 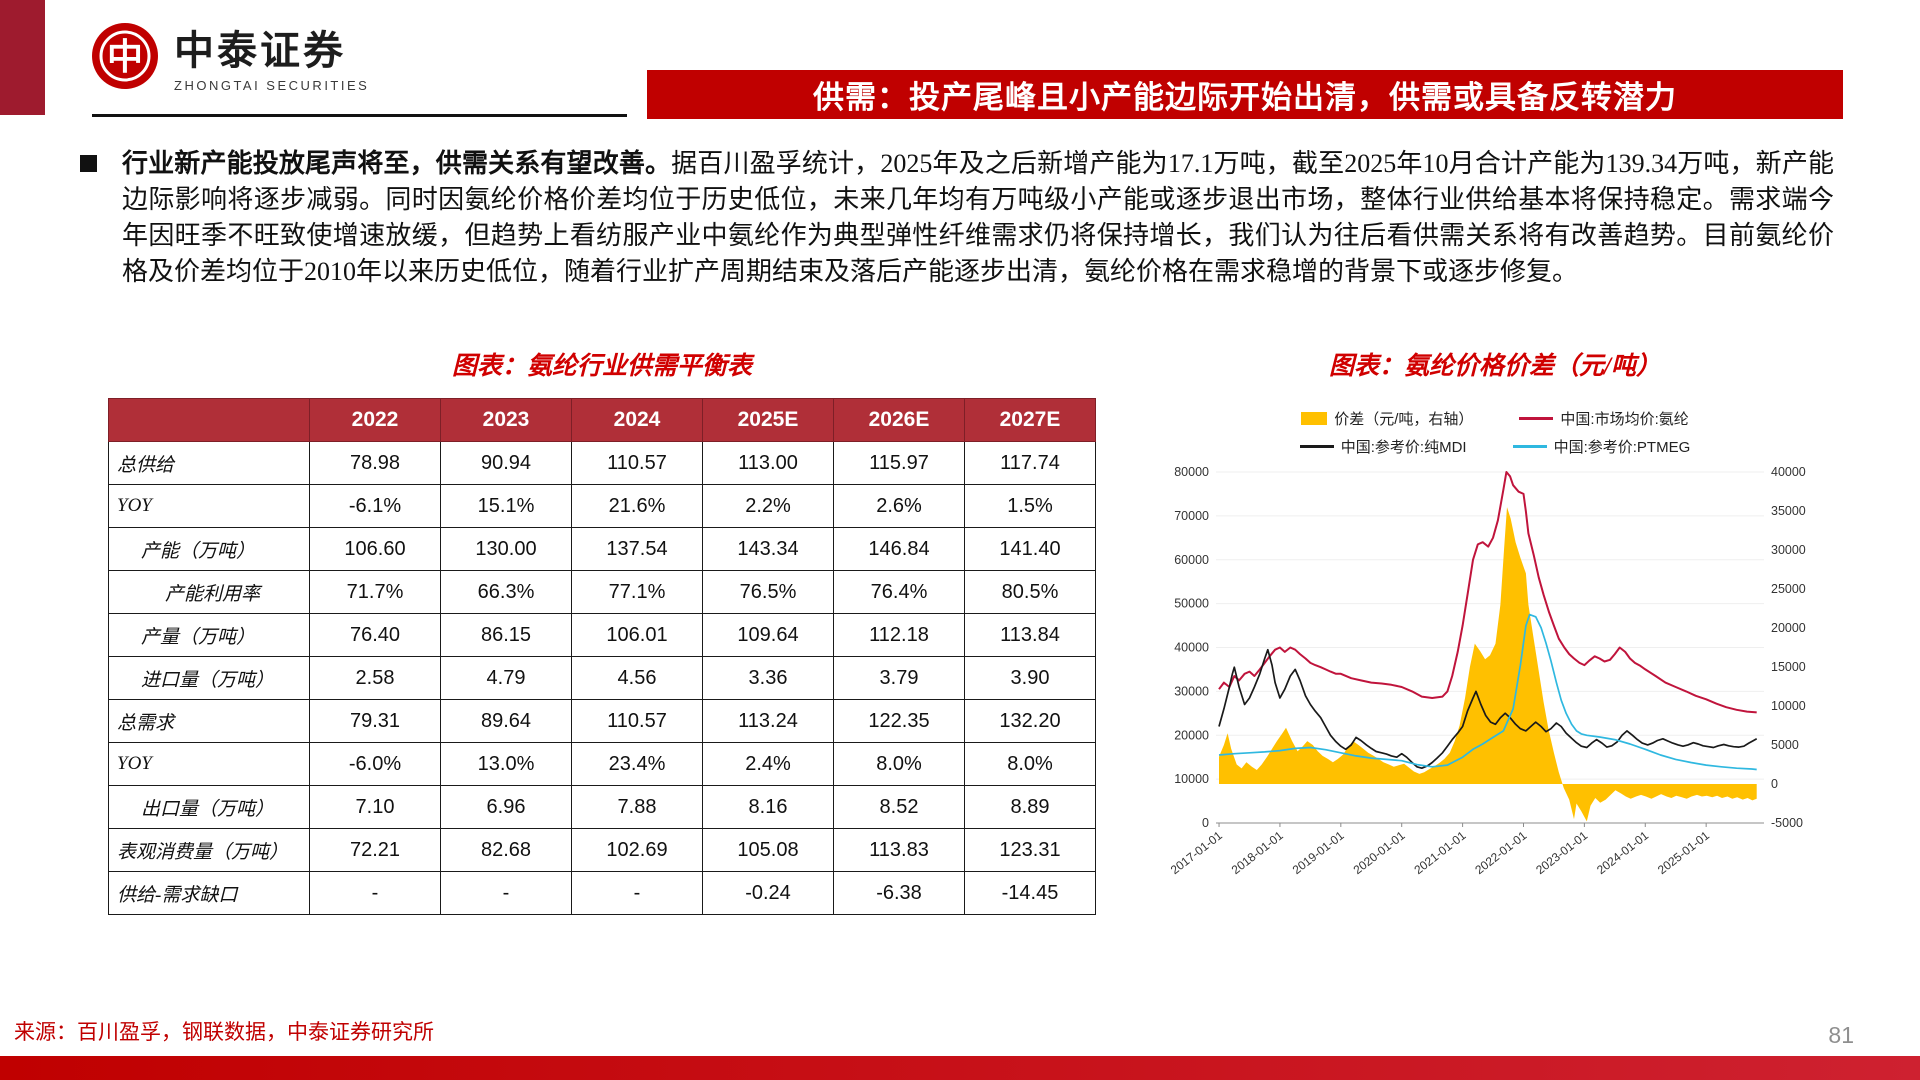 I want to click on row-label: 出口量（万吨）, so click(x=209, y=807).